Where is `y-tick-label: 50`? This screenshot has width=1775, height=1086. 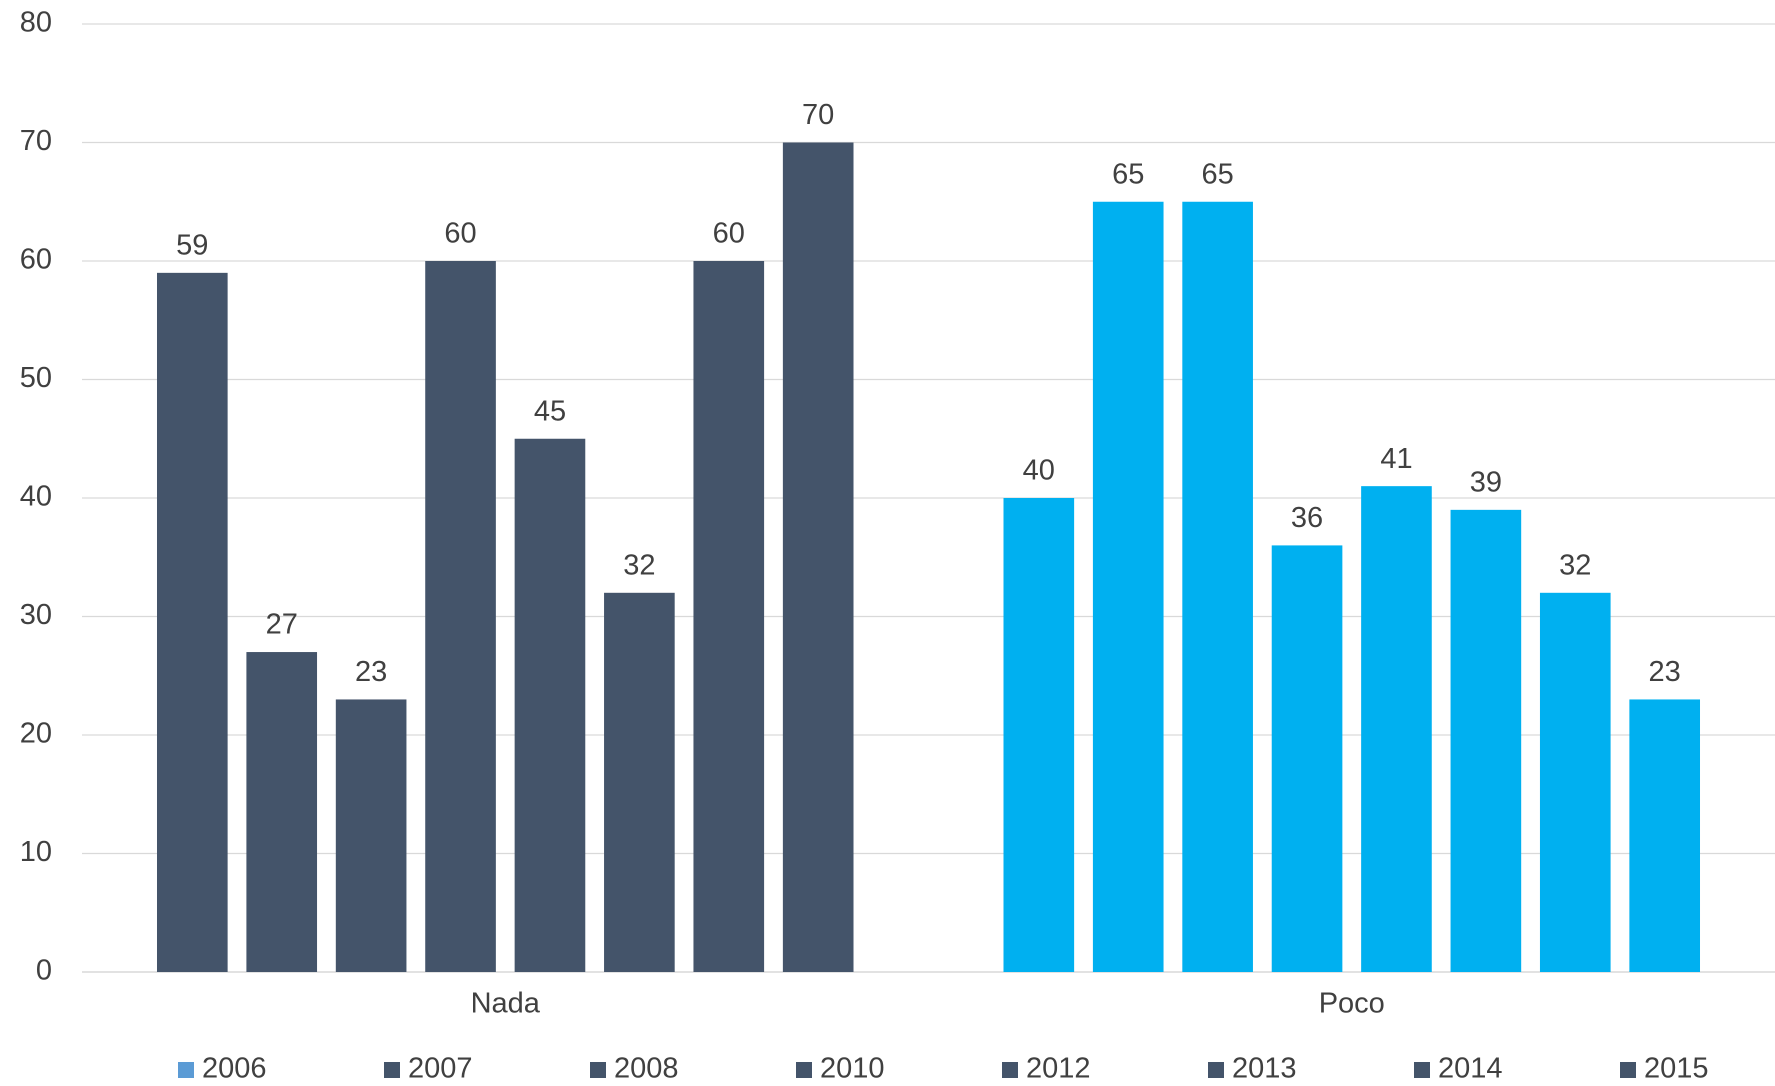
y-tick-label: 50 is located at coordinates (36, 378).